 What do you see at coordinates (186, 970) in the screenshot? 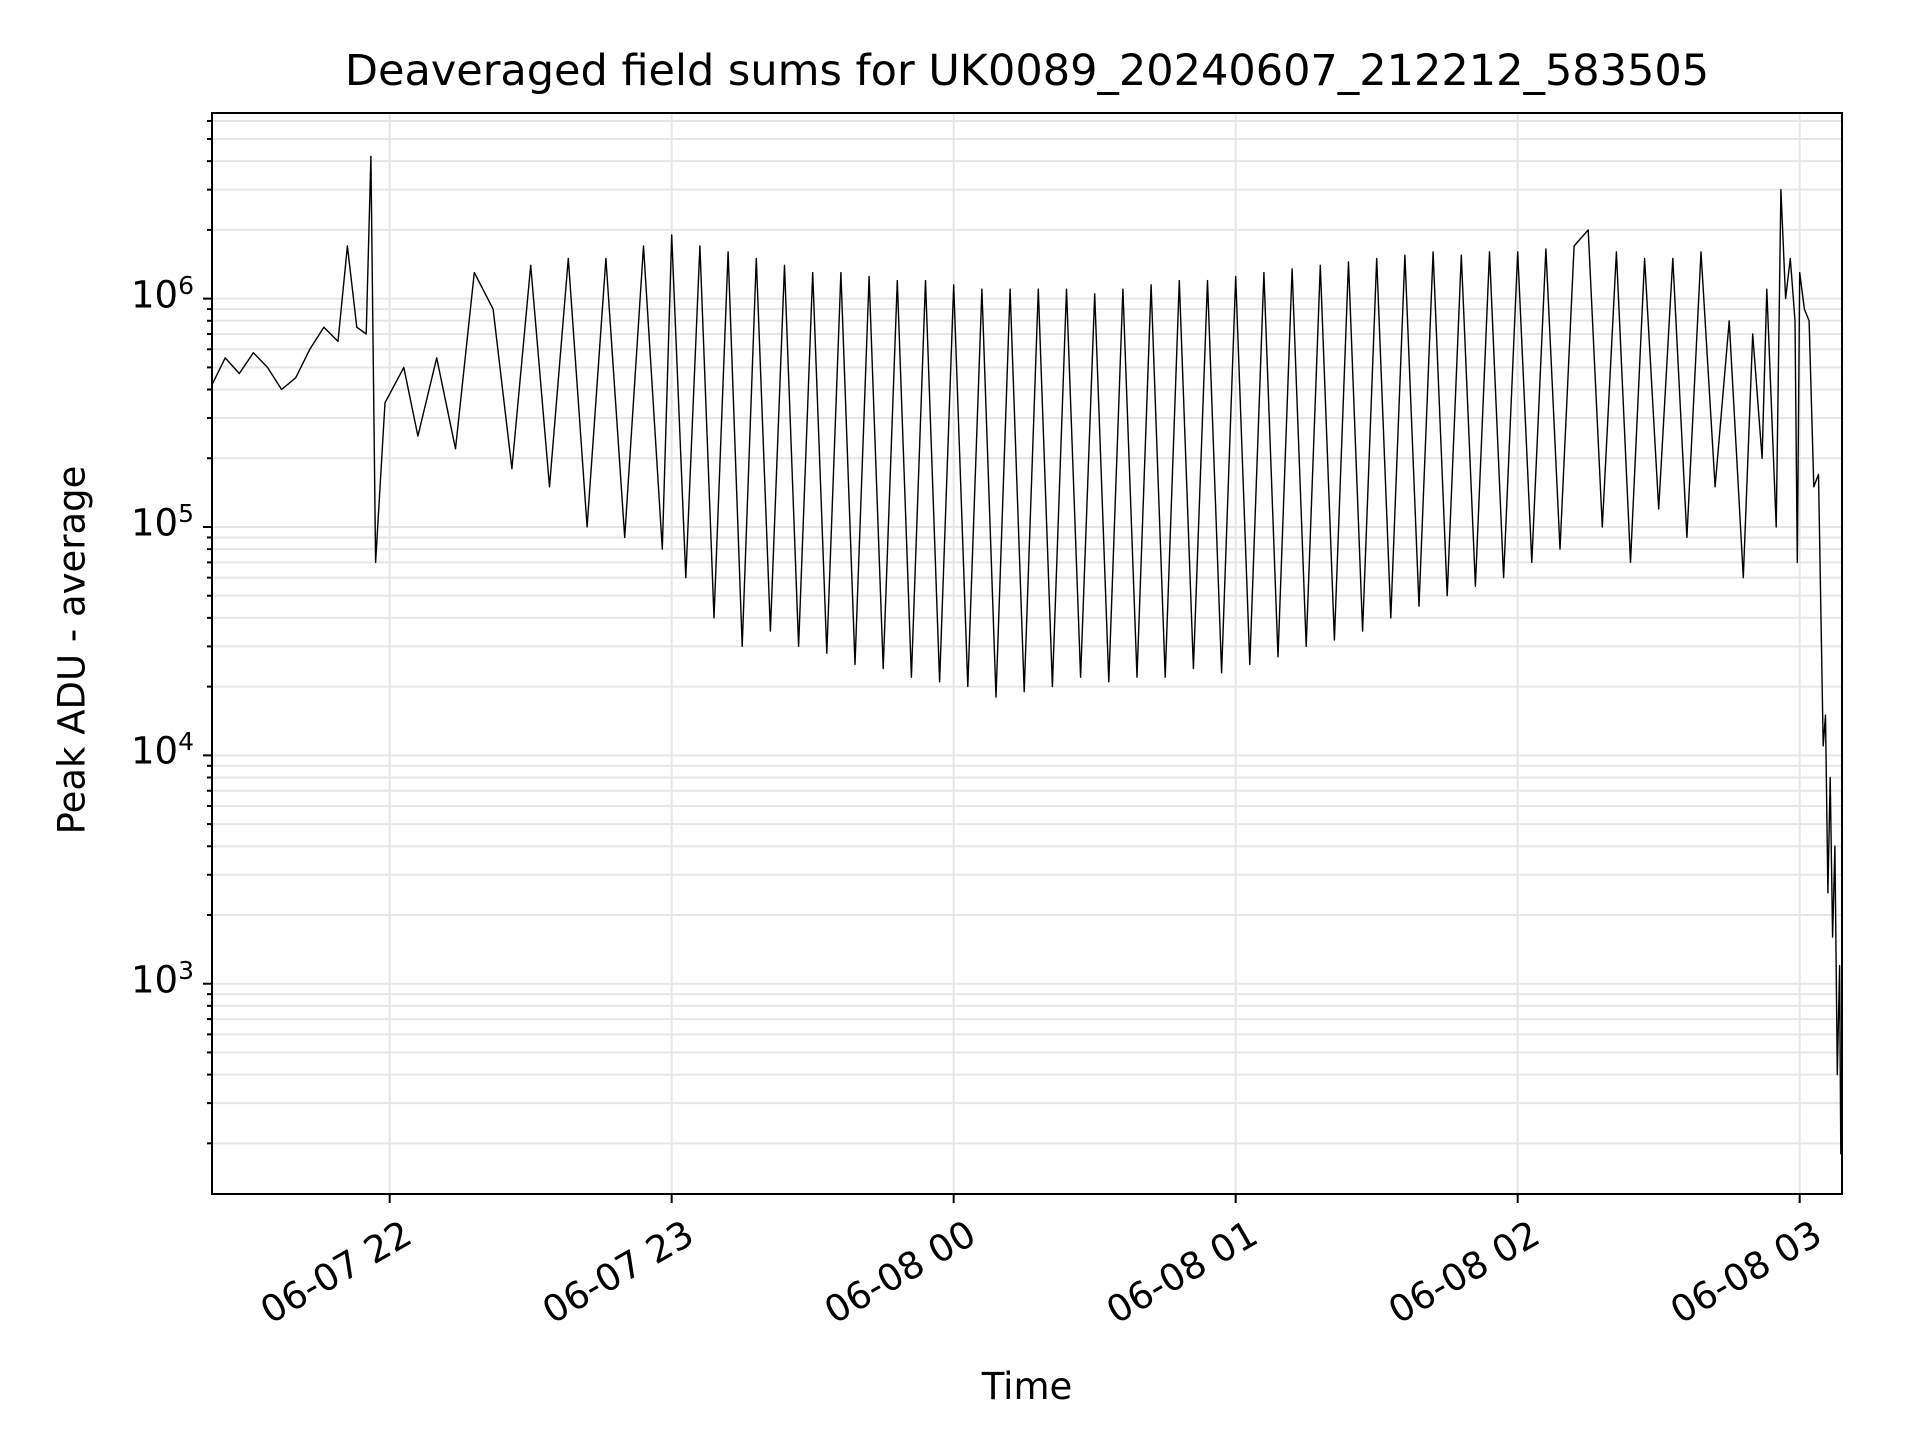
I see `y-tick-exponent: 3` at bounding box center [186, 970].